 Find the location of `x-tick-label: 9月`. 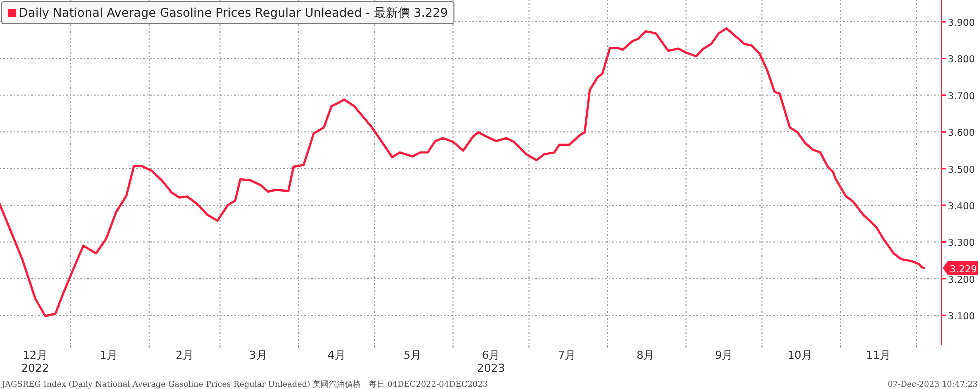

x-tick-label: 9月 is located at coordinates (724, 355).